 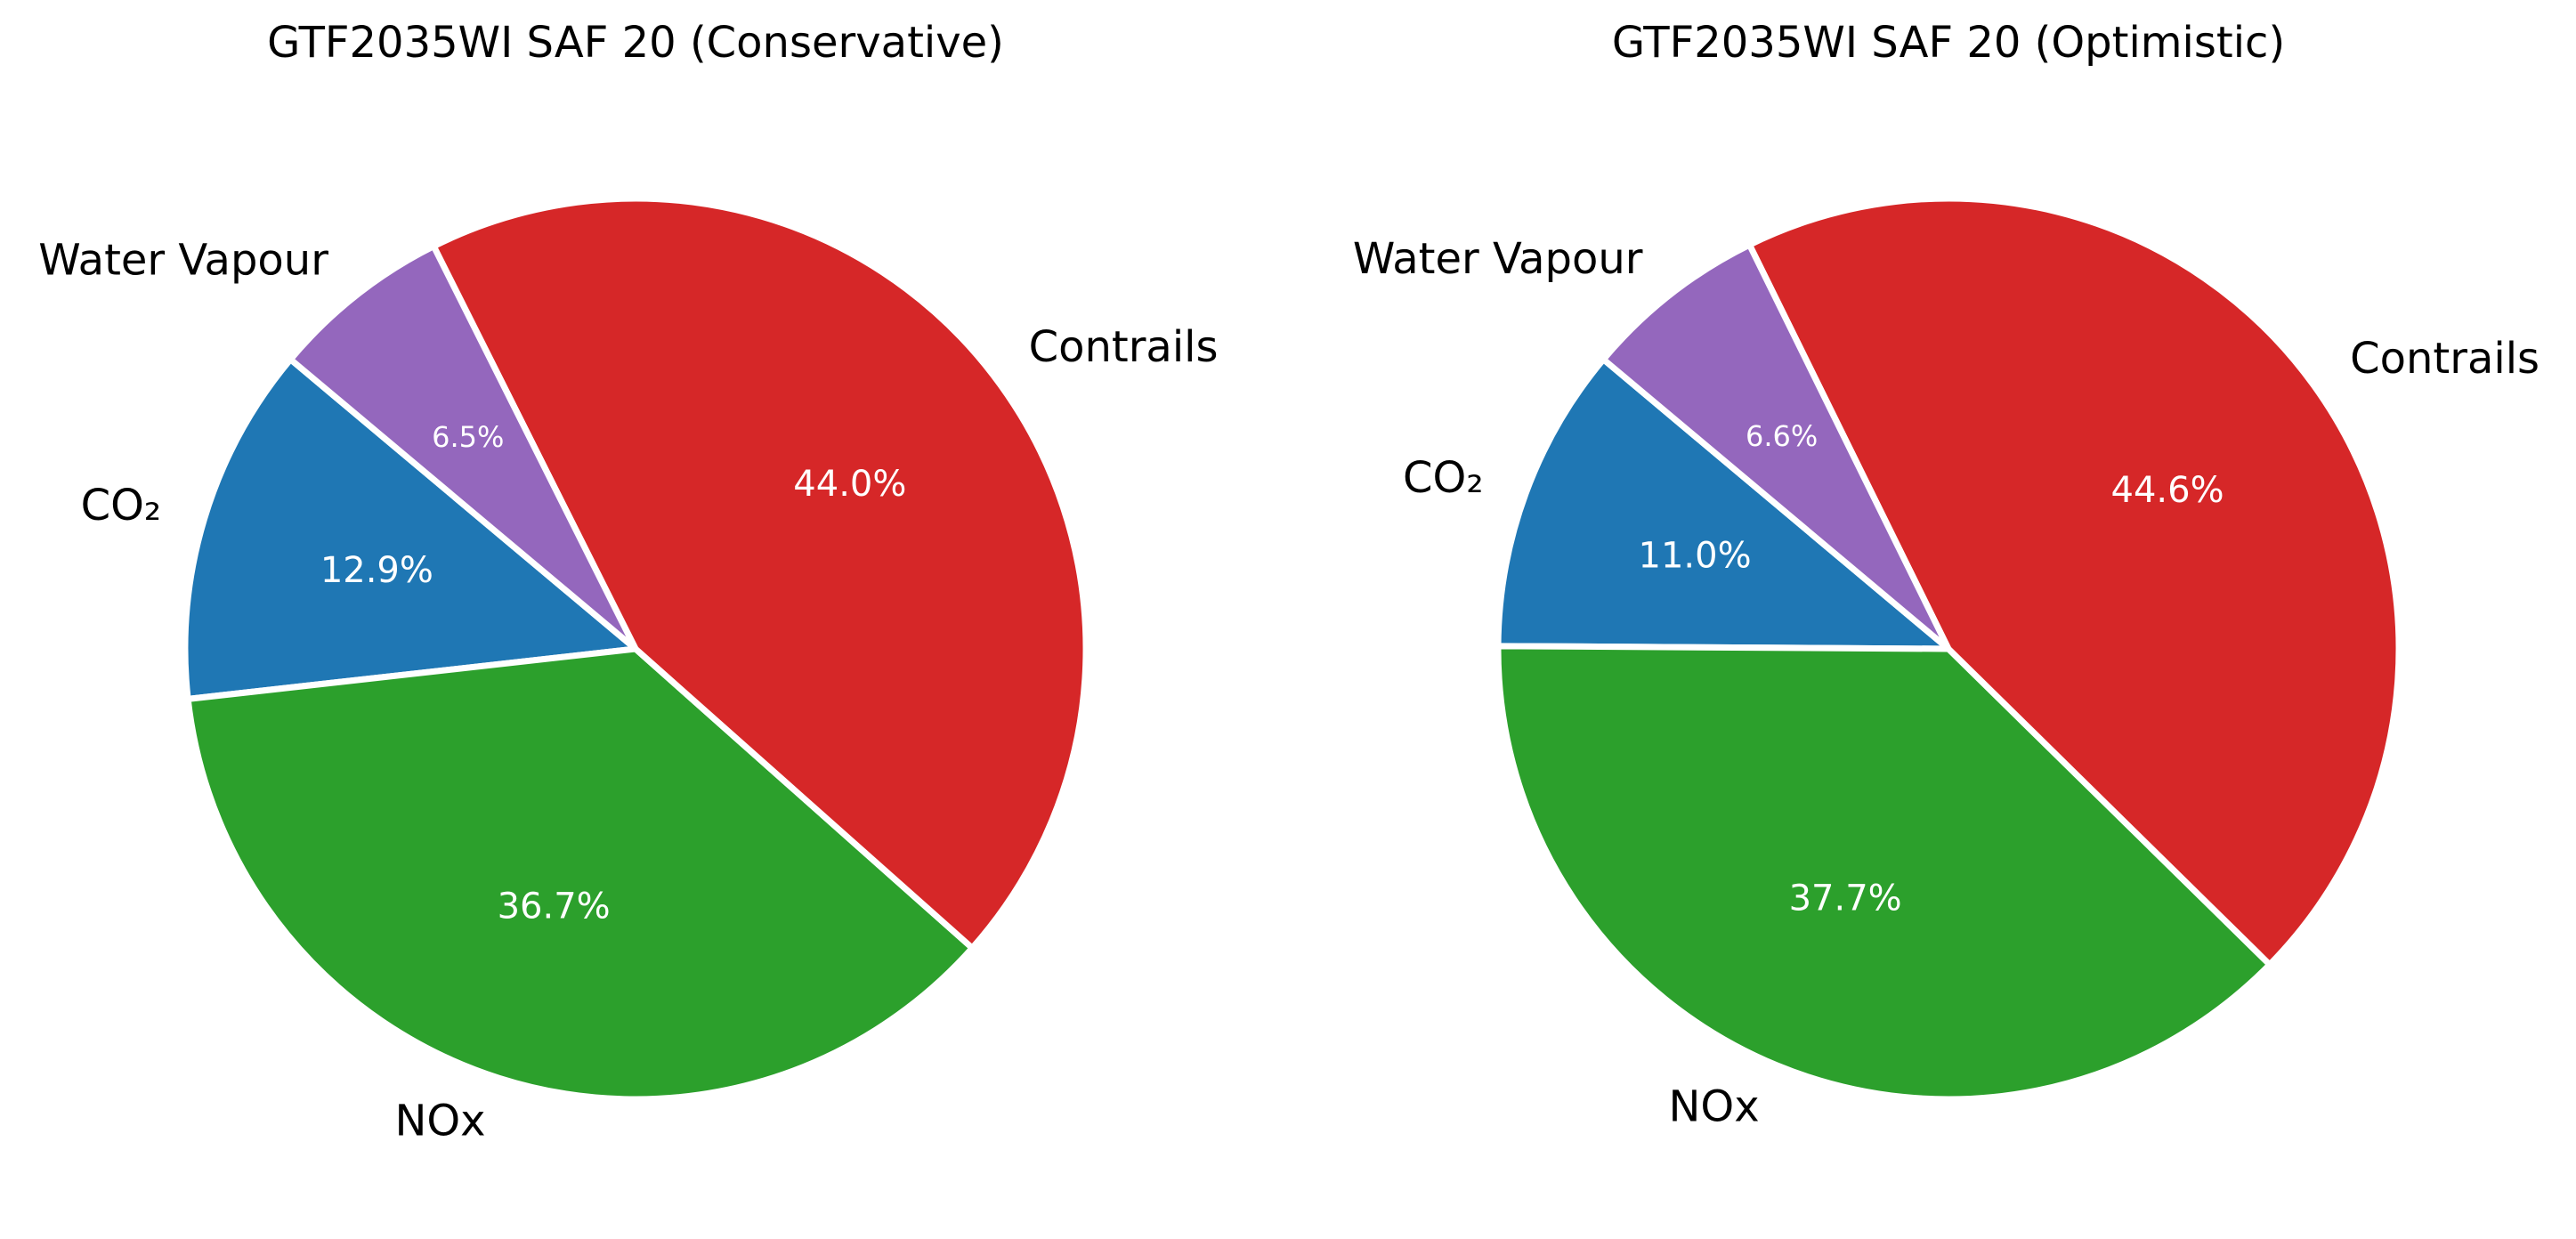 I want to click on chart-title: GTF2035WI SAF 20 (Conservative), so click(x=636, y=43).